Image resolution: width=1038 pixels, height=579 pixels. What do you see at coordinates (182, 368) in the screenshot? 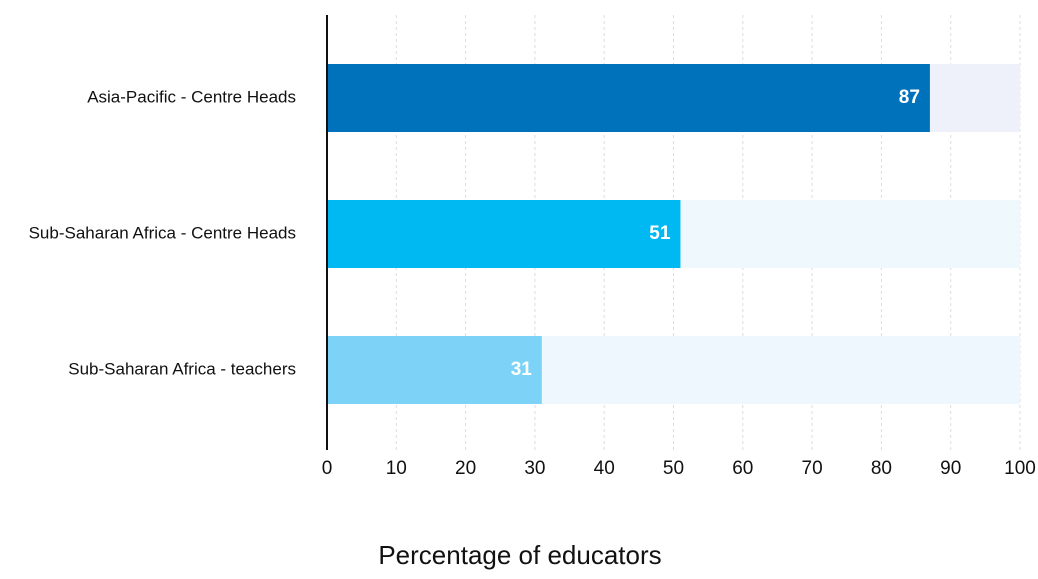
I see `y-tick-label: Sub-Saharan Africa - teachers` at bounding box center [182, 368].